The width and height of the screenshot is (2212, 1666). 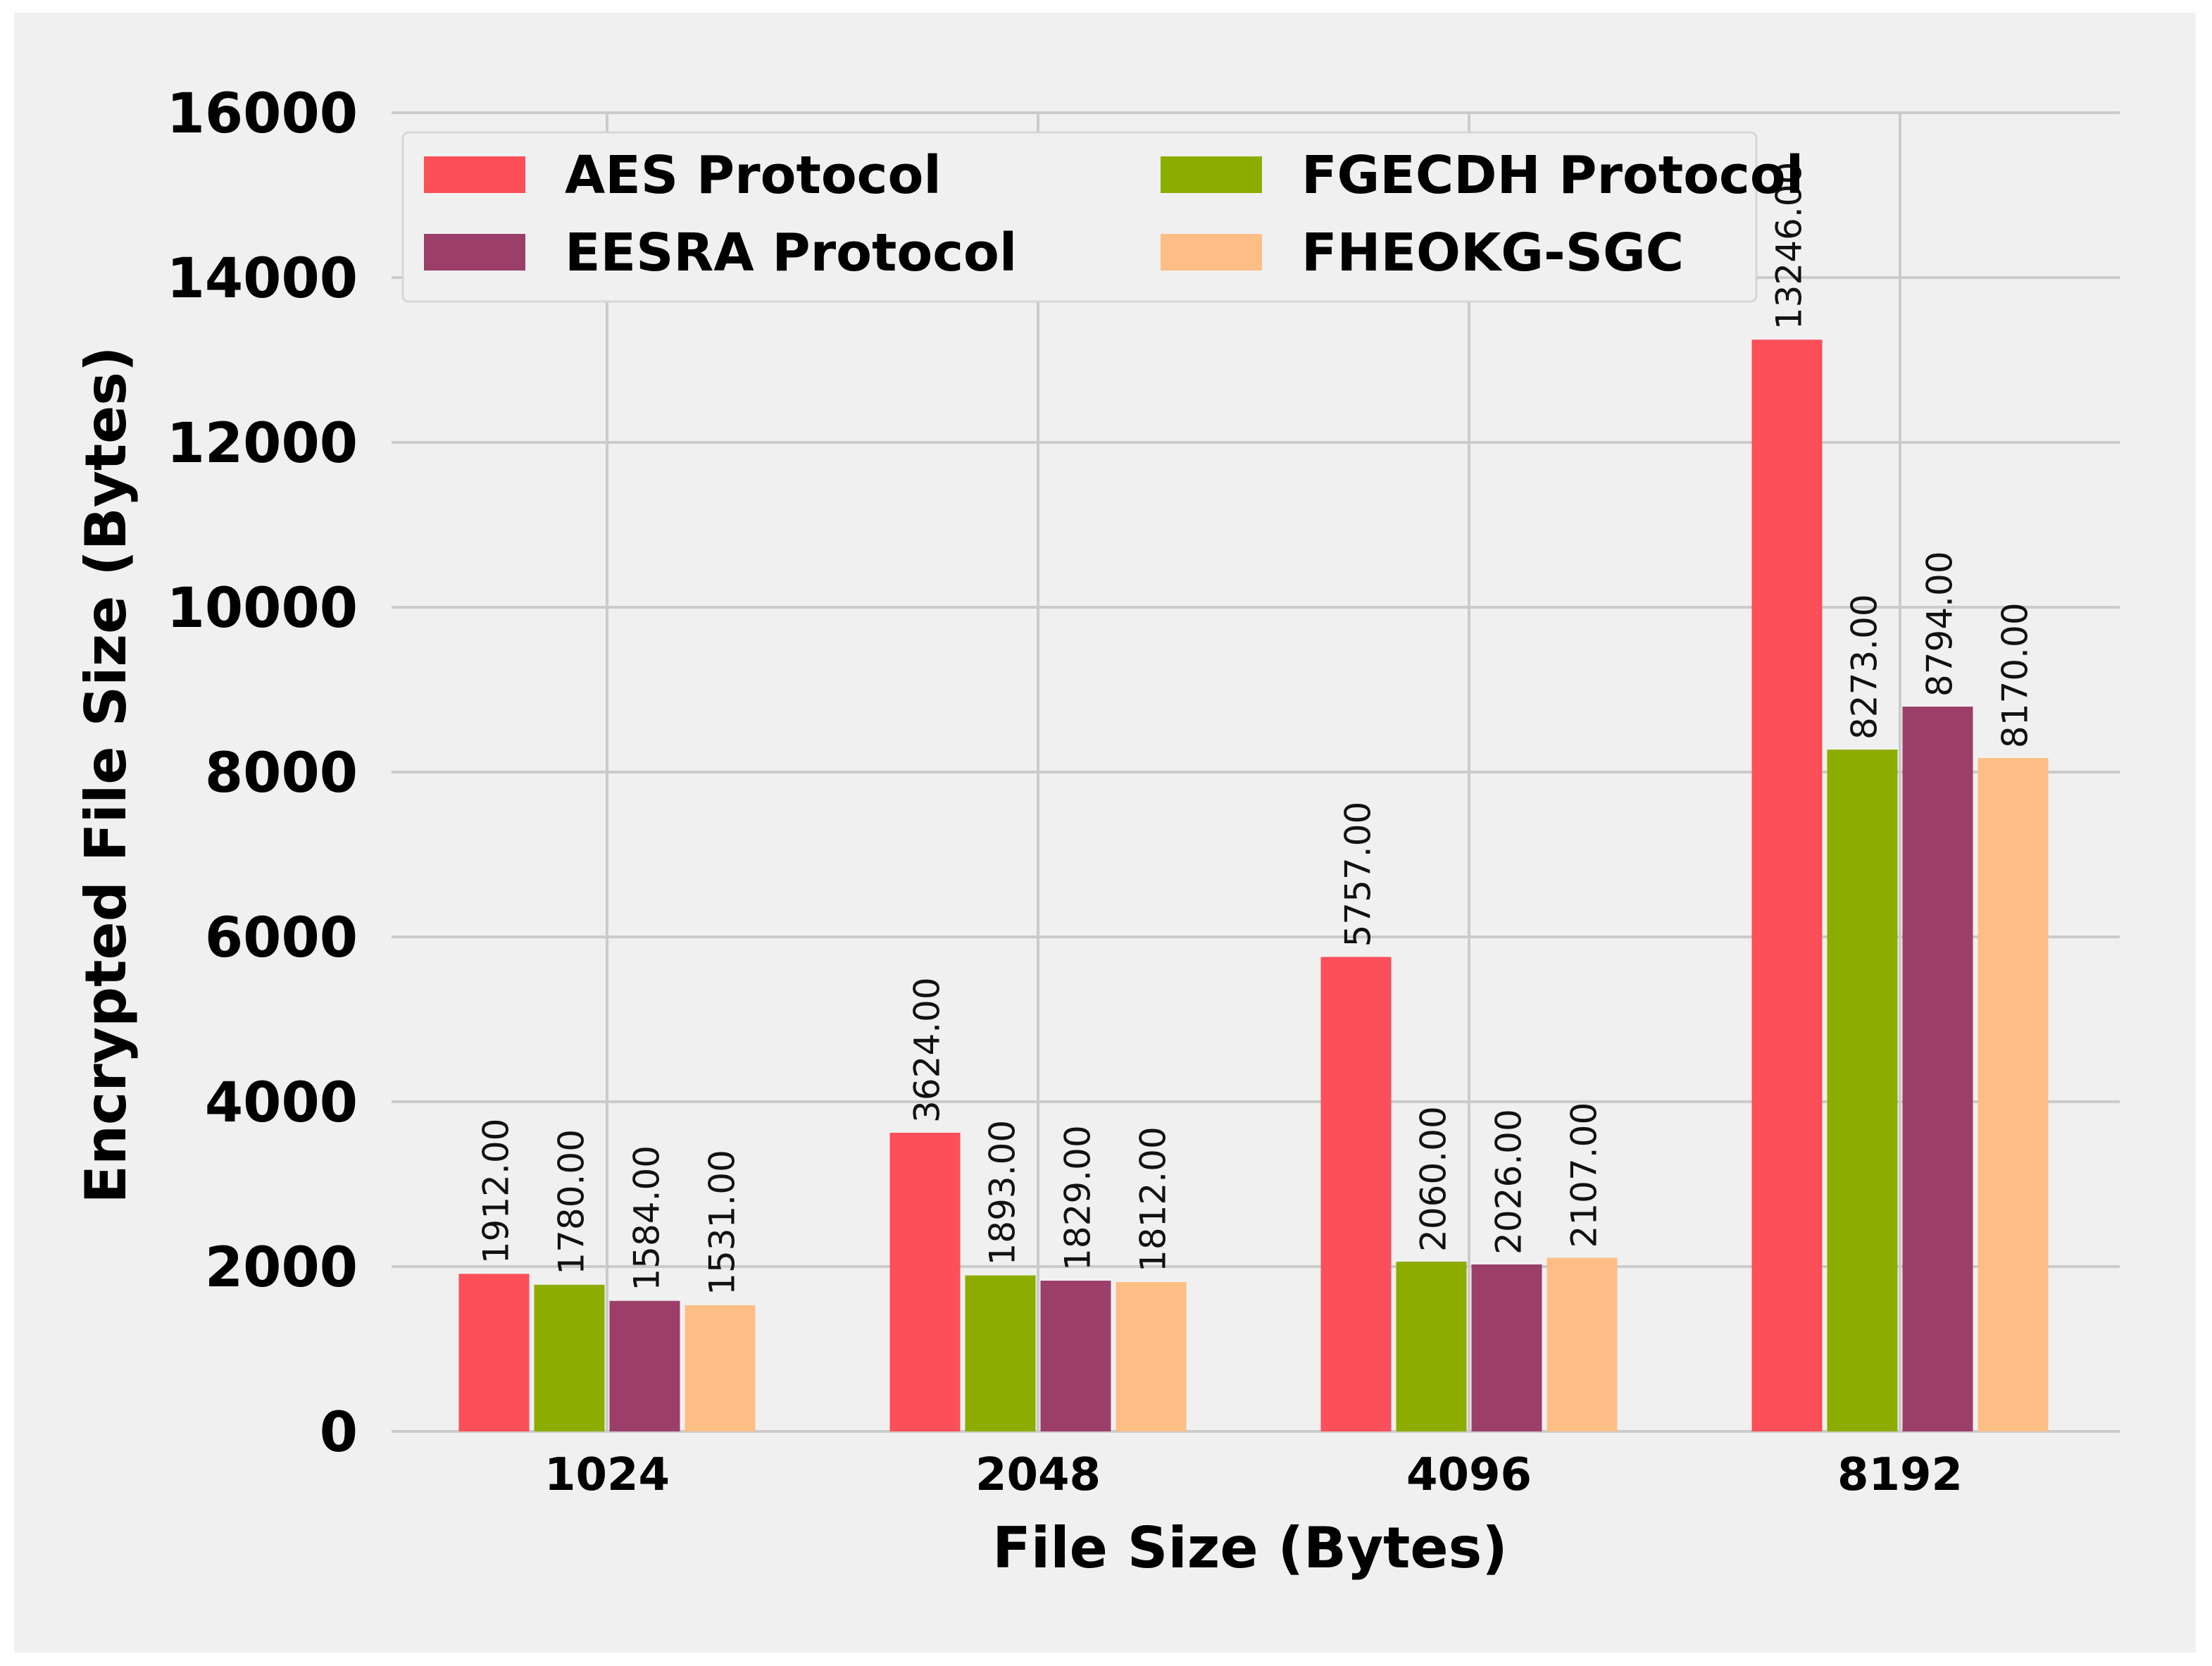 What do you see at coordinates (791, 253) in the screenshot?
I see `legend-label: EESRA Protocol` at bounding box center [791, 253].